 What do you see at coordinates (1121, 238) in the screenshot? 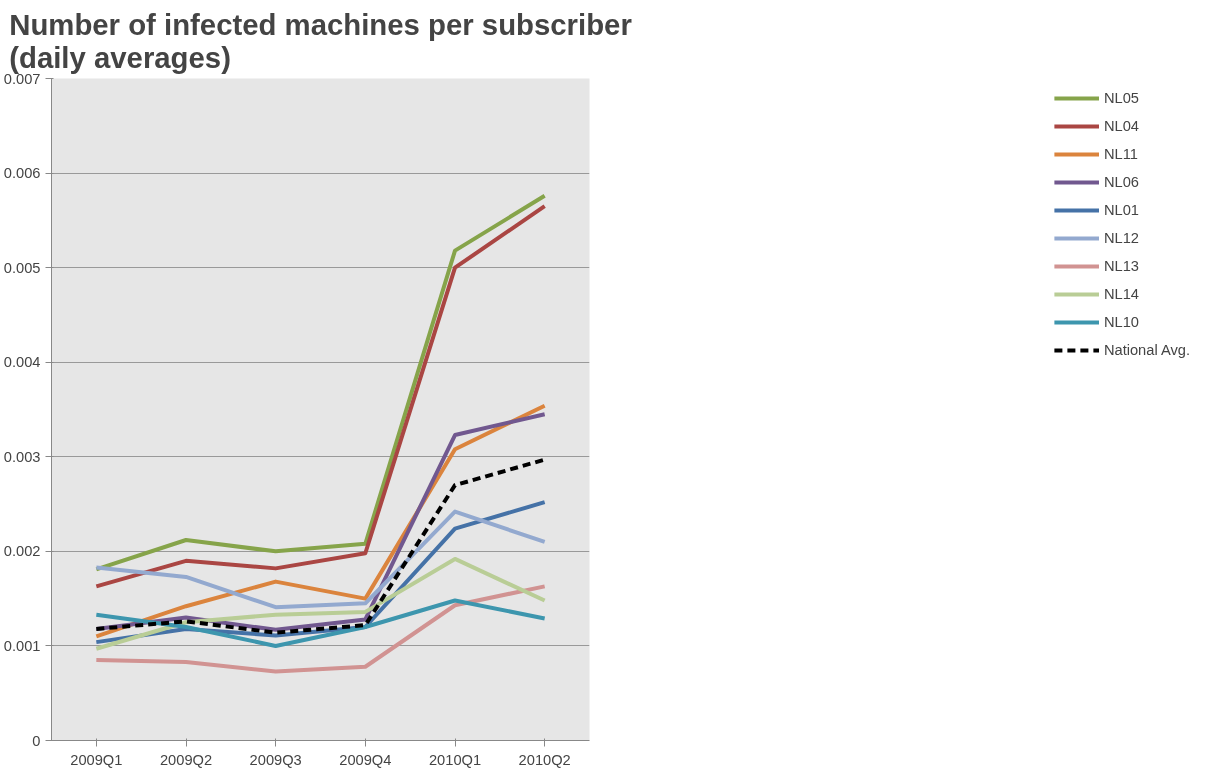
I see `legend-label: NL12` at bounding box center [1121, 238].